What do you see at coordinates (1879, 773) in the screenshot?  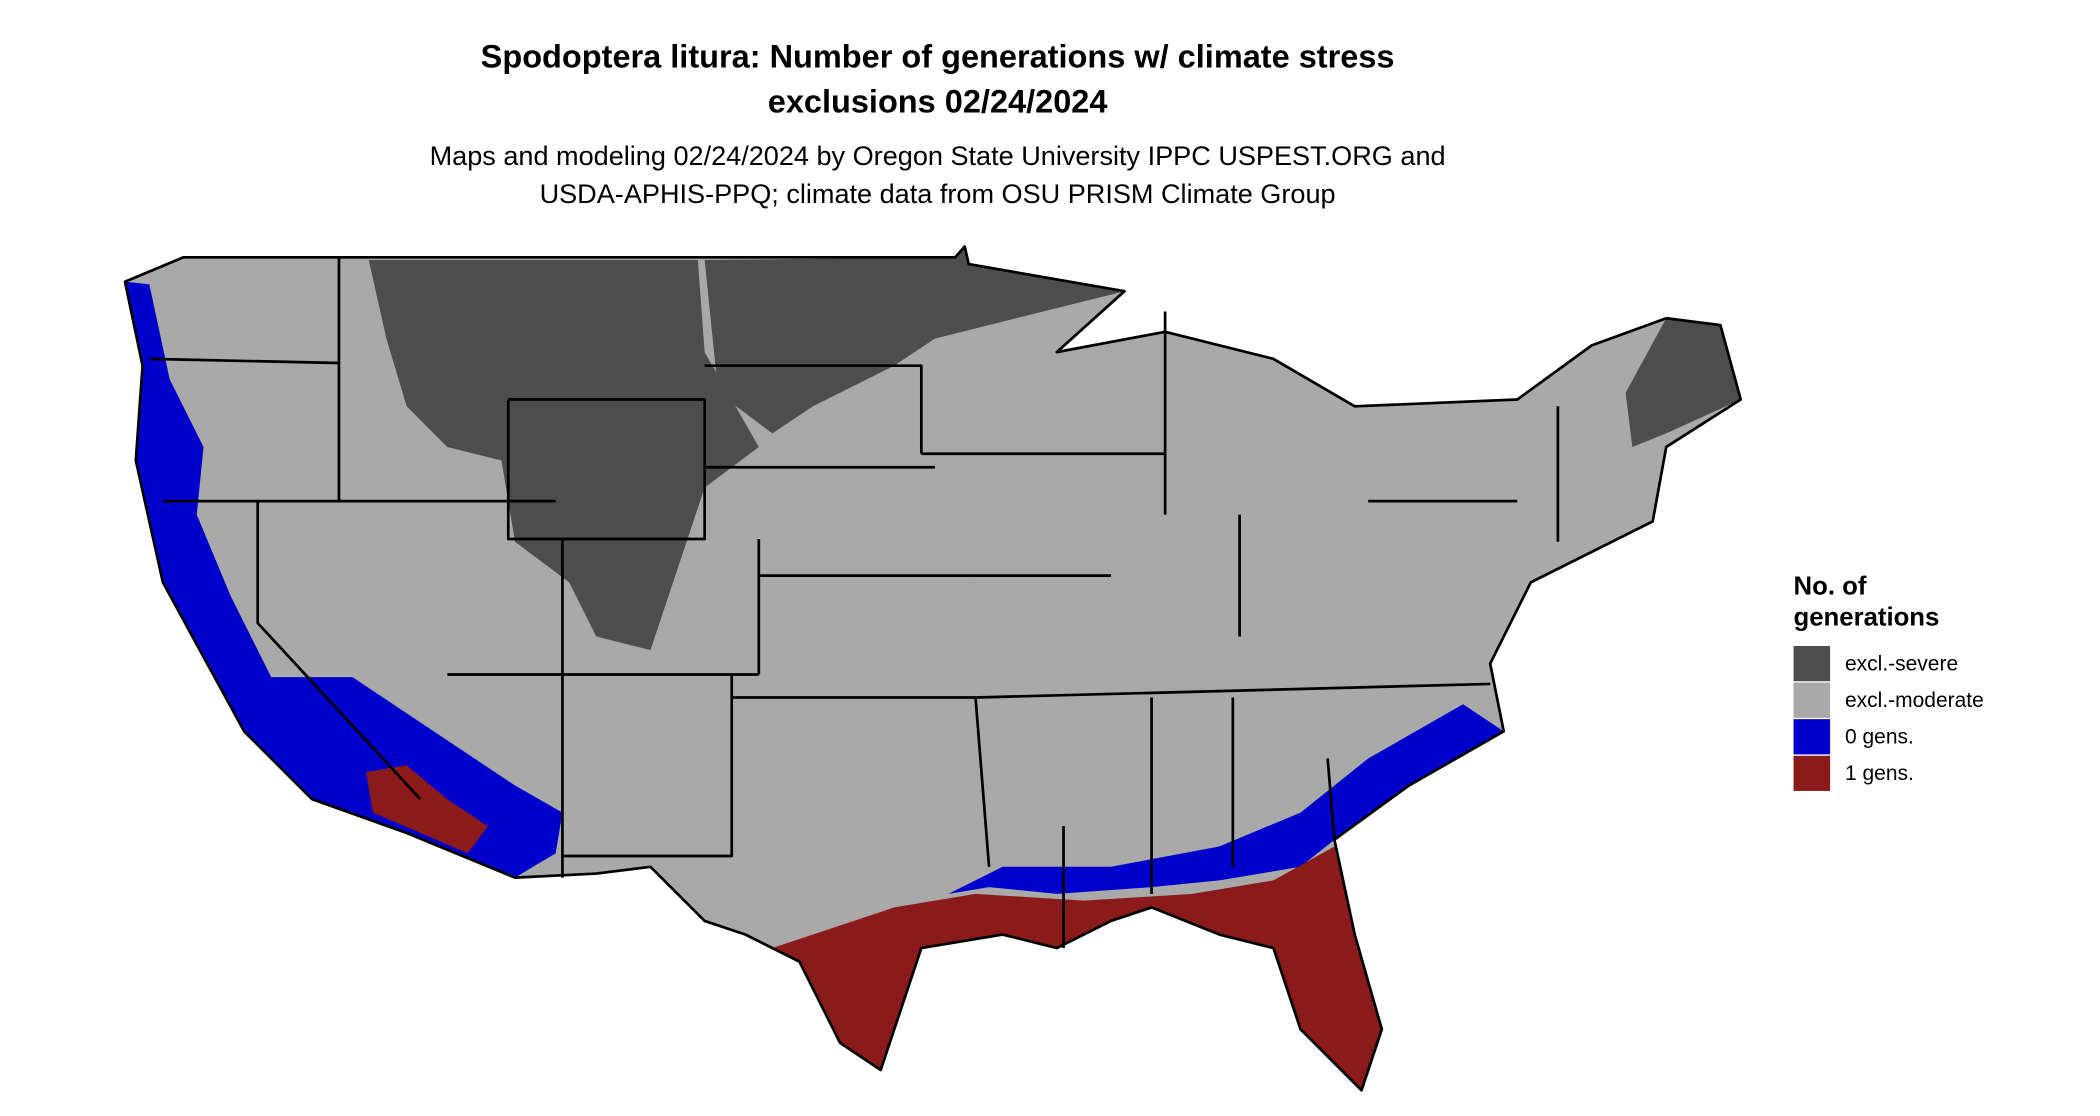 I see `legend-label: 1 gens.` at bounding box center [1879, 773].